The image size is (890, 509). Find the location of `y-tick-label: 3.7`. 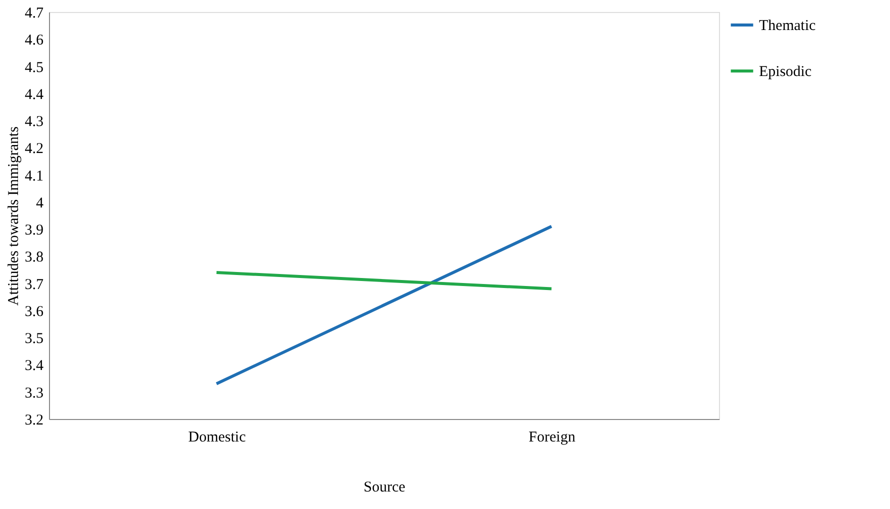

y-tick-label: 3.7 is located at coordinates (34, 284).